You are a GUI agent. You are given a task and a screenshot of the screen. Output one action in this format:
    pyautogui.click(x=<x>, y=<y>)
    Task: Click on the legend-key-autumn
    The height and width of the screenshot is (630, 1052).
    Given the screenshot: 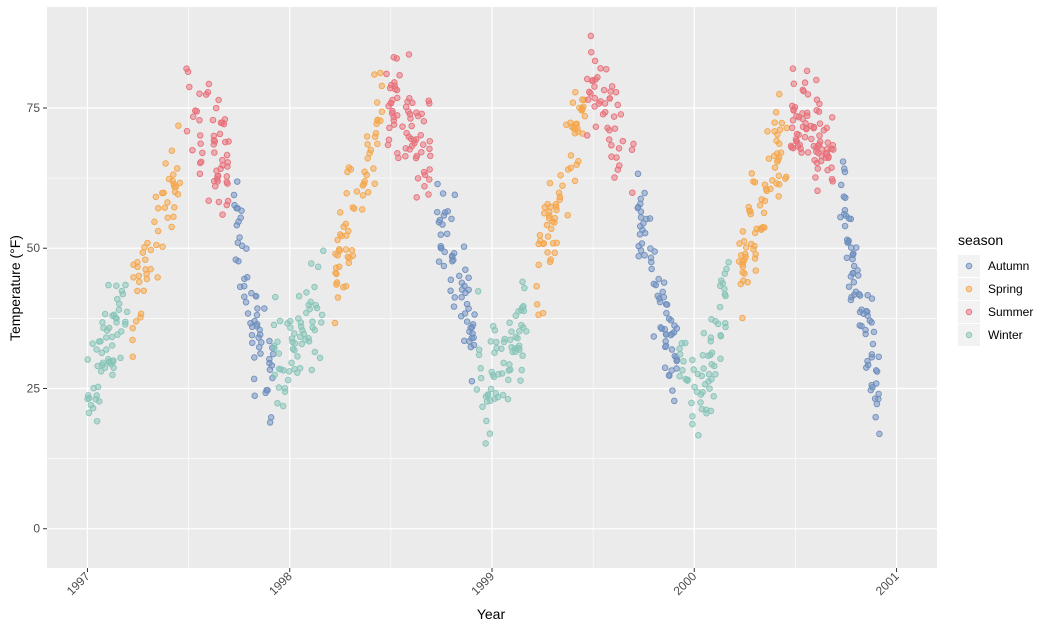 What is the action you would take?
    pyautogui.click(x=969, y=266)
    